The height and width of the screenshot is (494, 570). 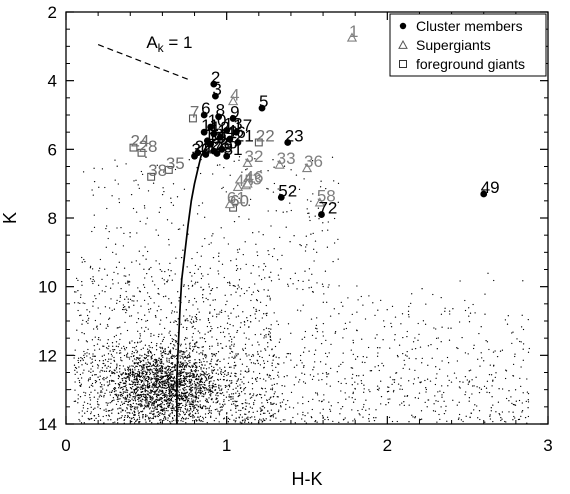 What do you see at coordinates (233, 95) in the screenshot?
I see `star-point: 4` at bounding box center [233, 95].